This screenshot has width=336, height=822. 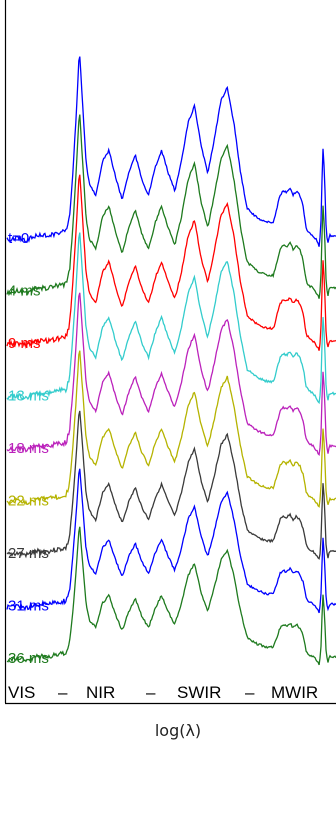 What do you see at coordinates (24, 291) in the screenshot?
I see `trace-label-4-ms: 4 ms` at bounding box center [24, 291].